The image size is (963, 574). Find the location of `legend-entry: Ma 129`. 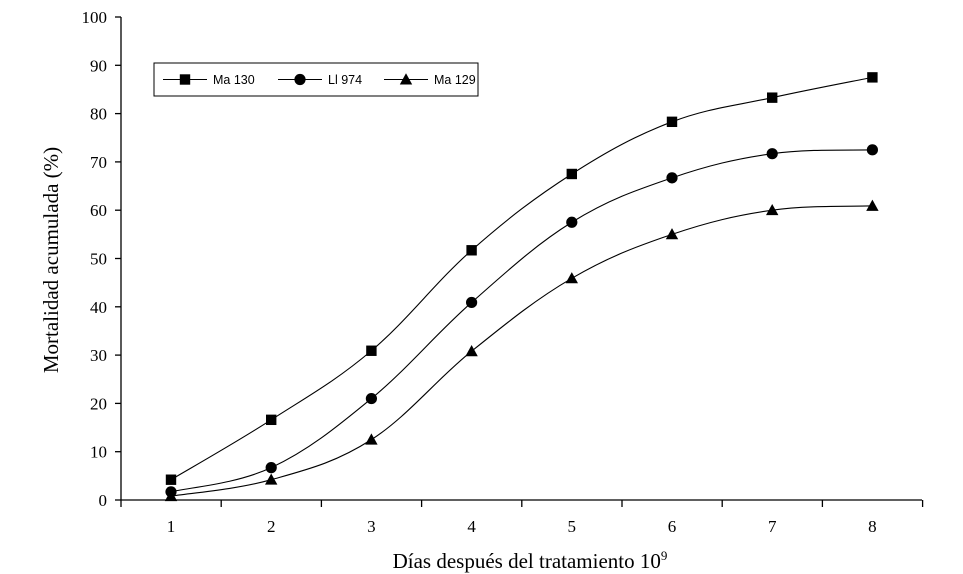

legend-entry: Ma 129 is located at coordinates (430, 80).